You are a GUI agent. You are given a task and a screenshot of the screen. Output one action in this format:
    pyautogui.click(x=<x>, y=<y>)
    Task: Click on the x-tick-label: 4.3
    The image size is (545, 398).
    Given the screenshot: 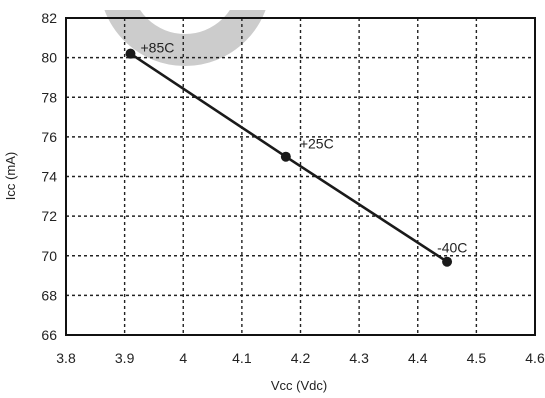 What is the action you would take?
    pyautogui.click(x=359, y=358)
    